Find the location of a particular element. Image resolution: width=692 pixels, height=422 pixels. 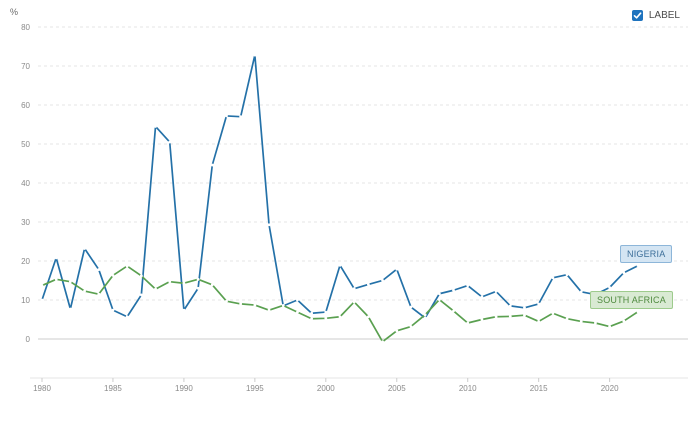

label-toggle-text: LABEL is located at coordinates (664, 15).